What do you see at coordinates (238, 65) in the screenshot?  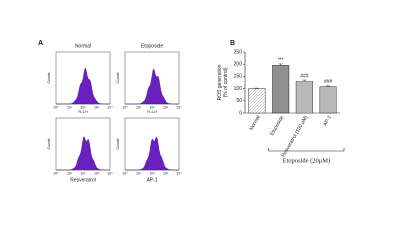 I see `y-tick-label: 200` at bounding box center [238, 65].